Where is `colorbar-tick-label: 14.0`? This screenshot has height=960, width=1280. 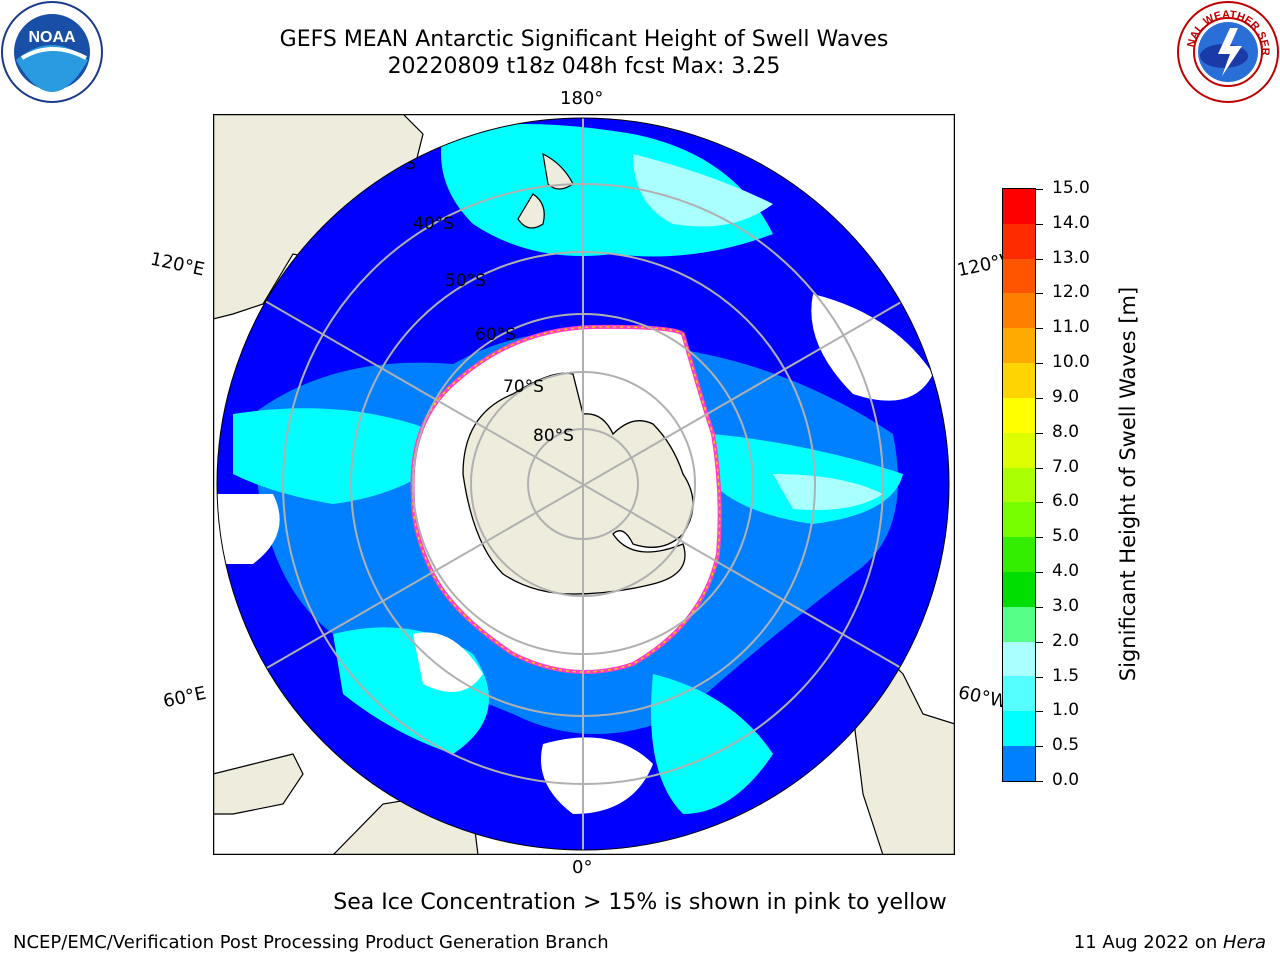
colorbar-tick-label: 14.0 is located at coordinates (1071, 222).